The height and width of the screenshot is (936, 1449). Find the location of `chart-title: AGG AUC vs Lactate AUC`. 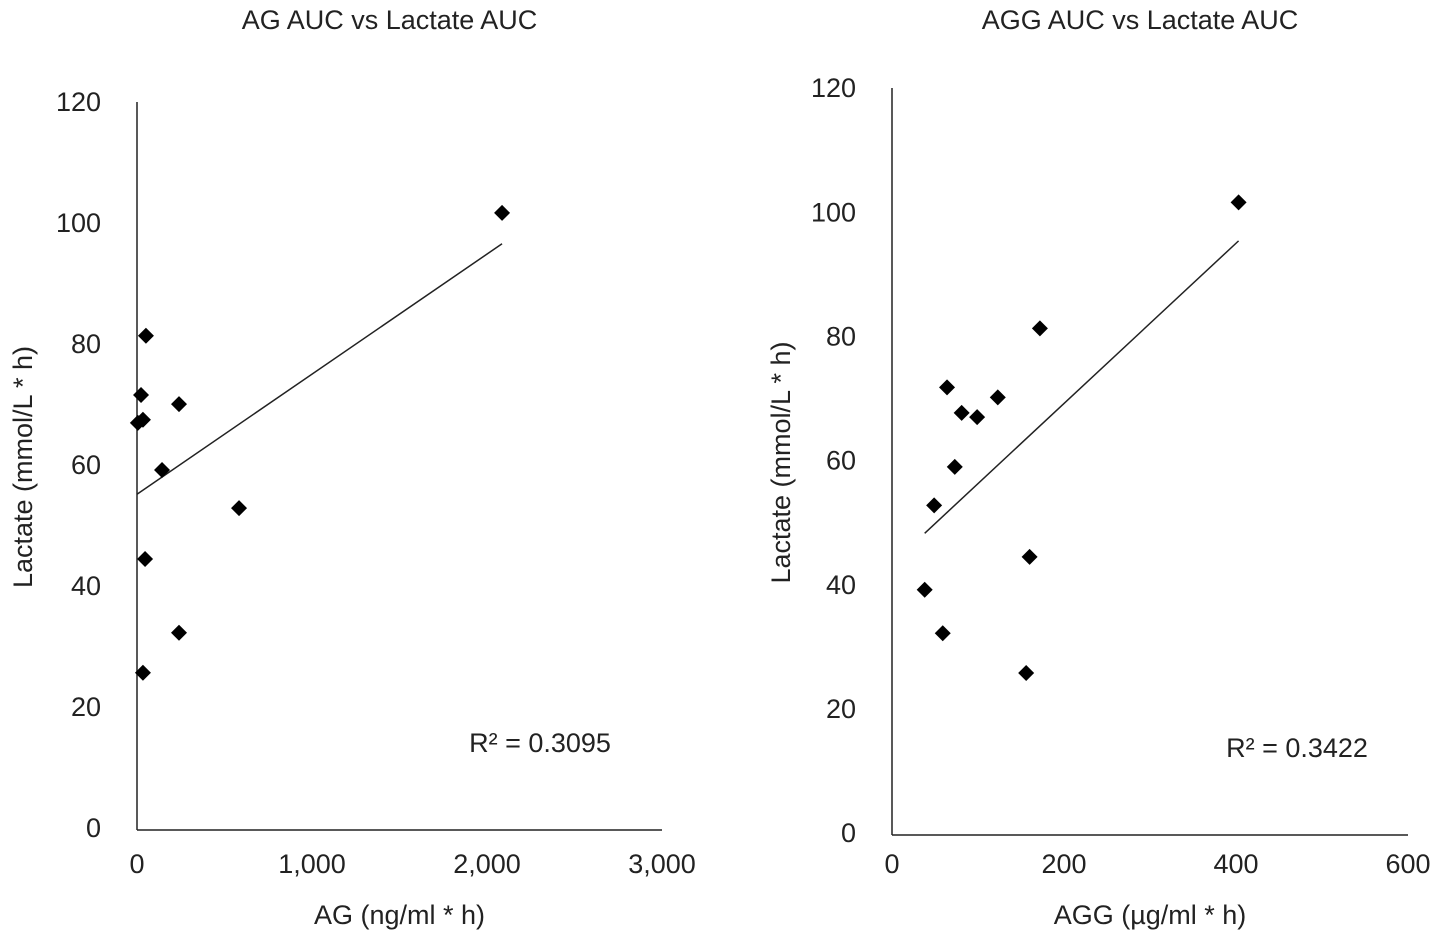

chart-title: AGG AUC vs Lactate AUC is located at coordinates (1140, 20).